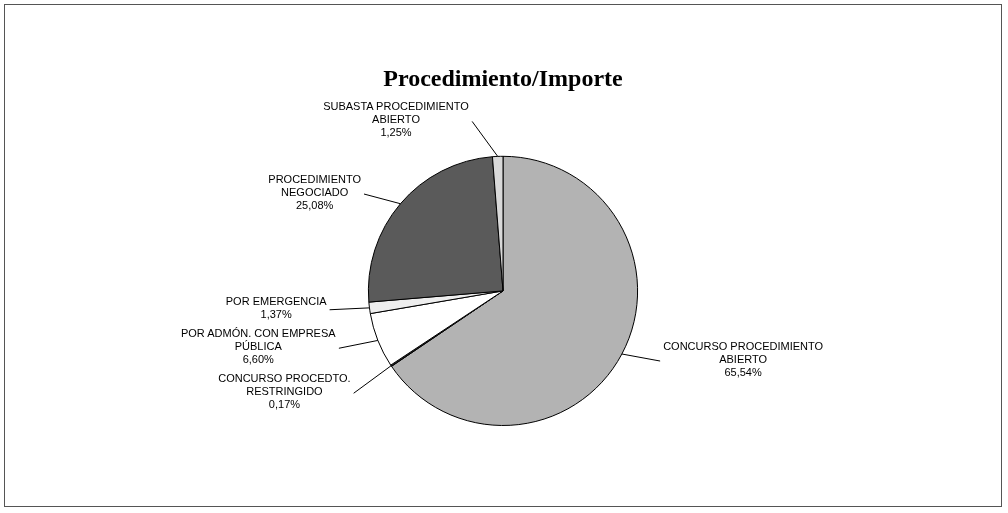 The width and height of the screenshot is (1008, 513). What do you see at coordinates (503, 77) in the screenshot?
I see `chart-title: Procedimiento/Importe` at bounding box center [503, 77].